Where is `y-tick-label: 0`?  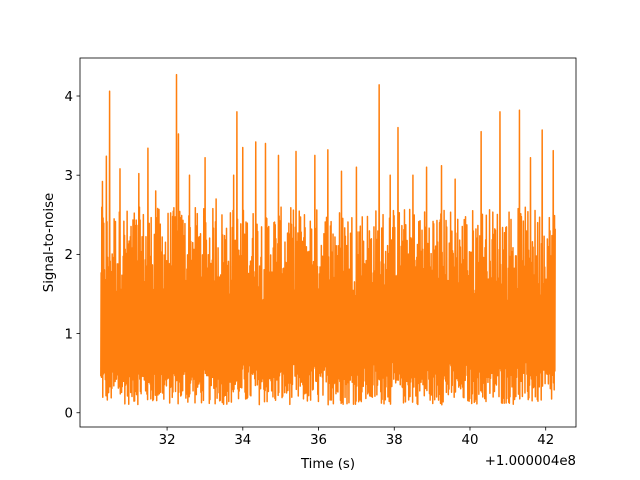 y-tick-label: 0 is located at coordinates (69, 414).